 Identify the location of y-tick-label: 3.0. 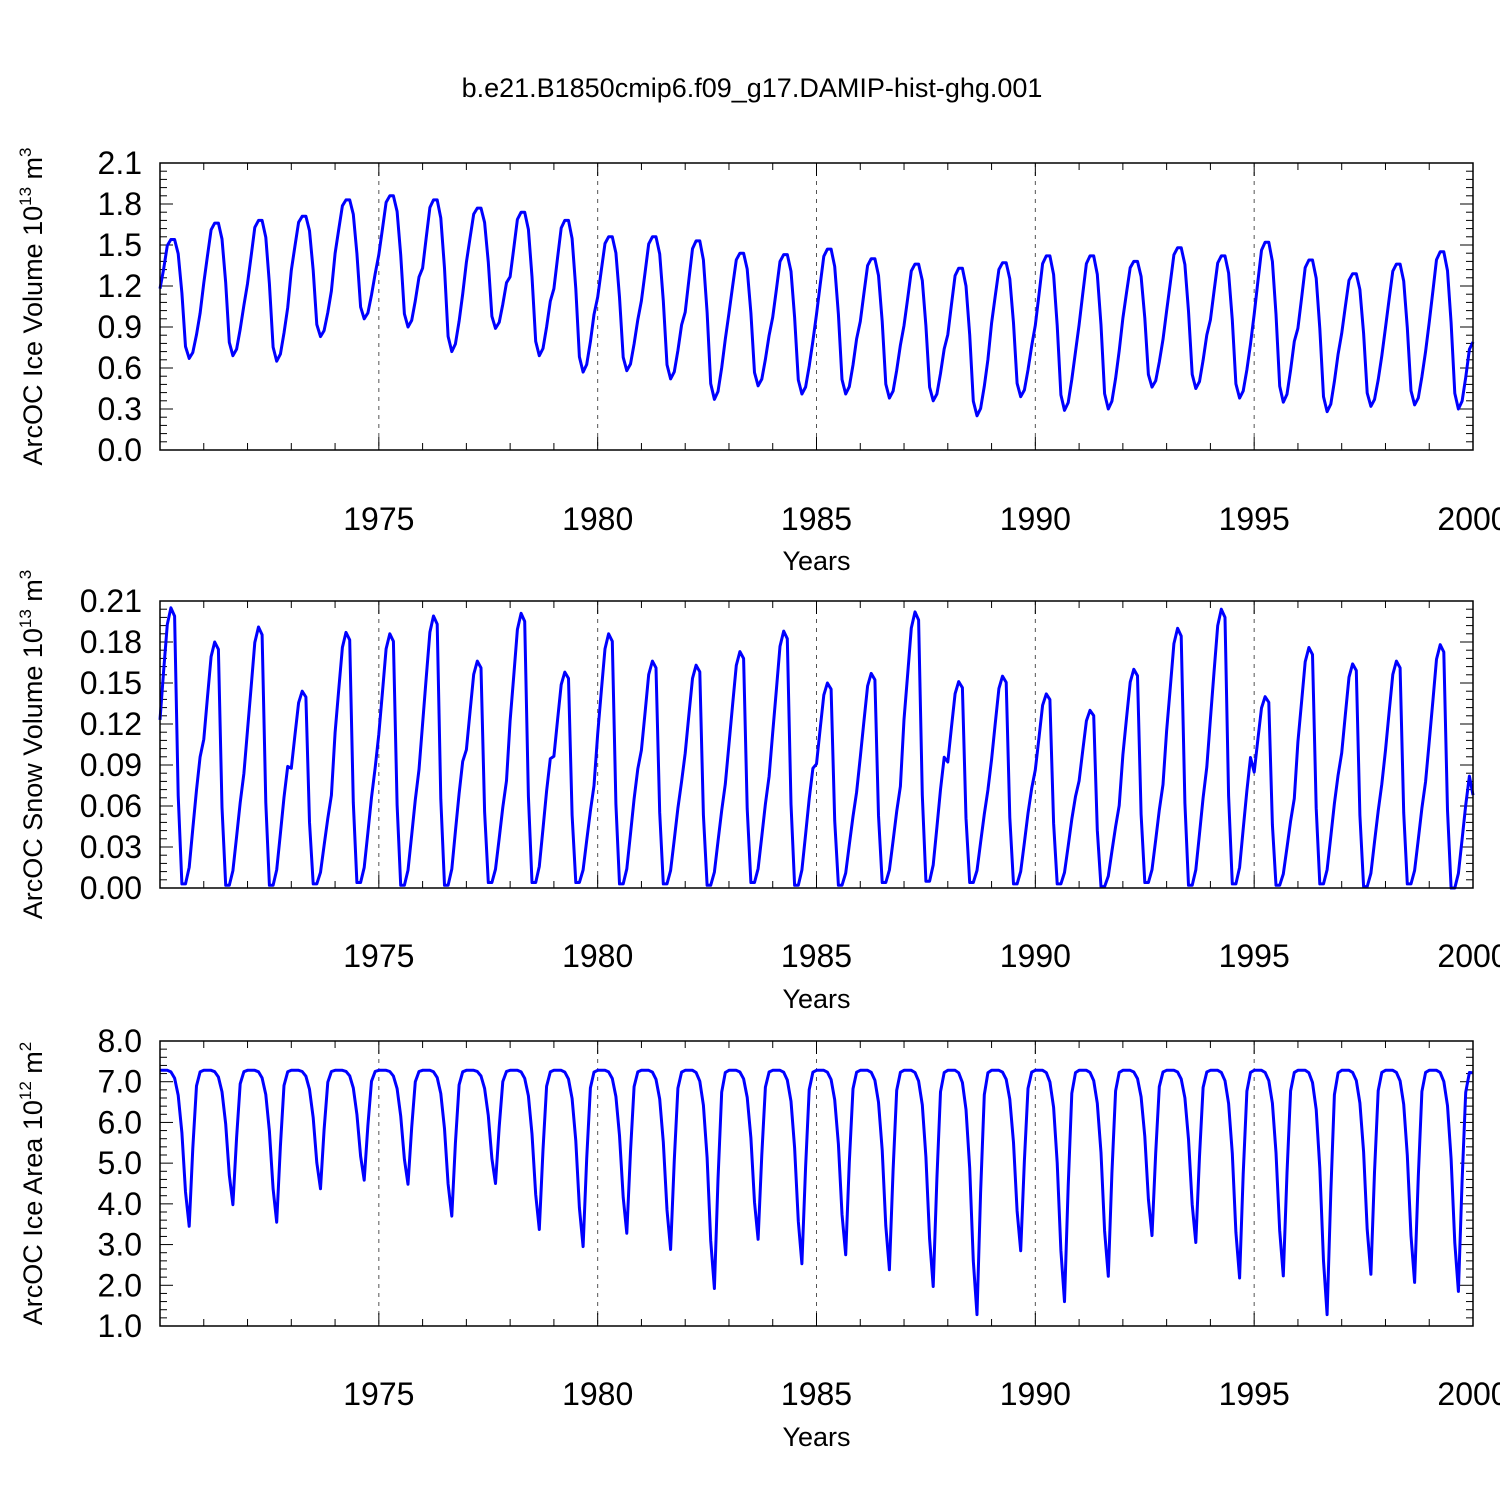
(120, 1245).